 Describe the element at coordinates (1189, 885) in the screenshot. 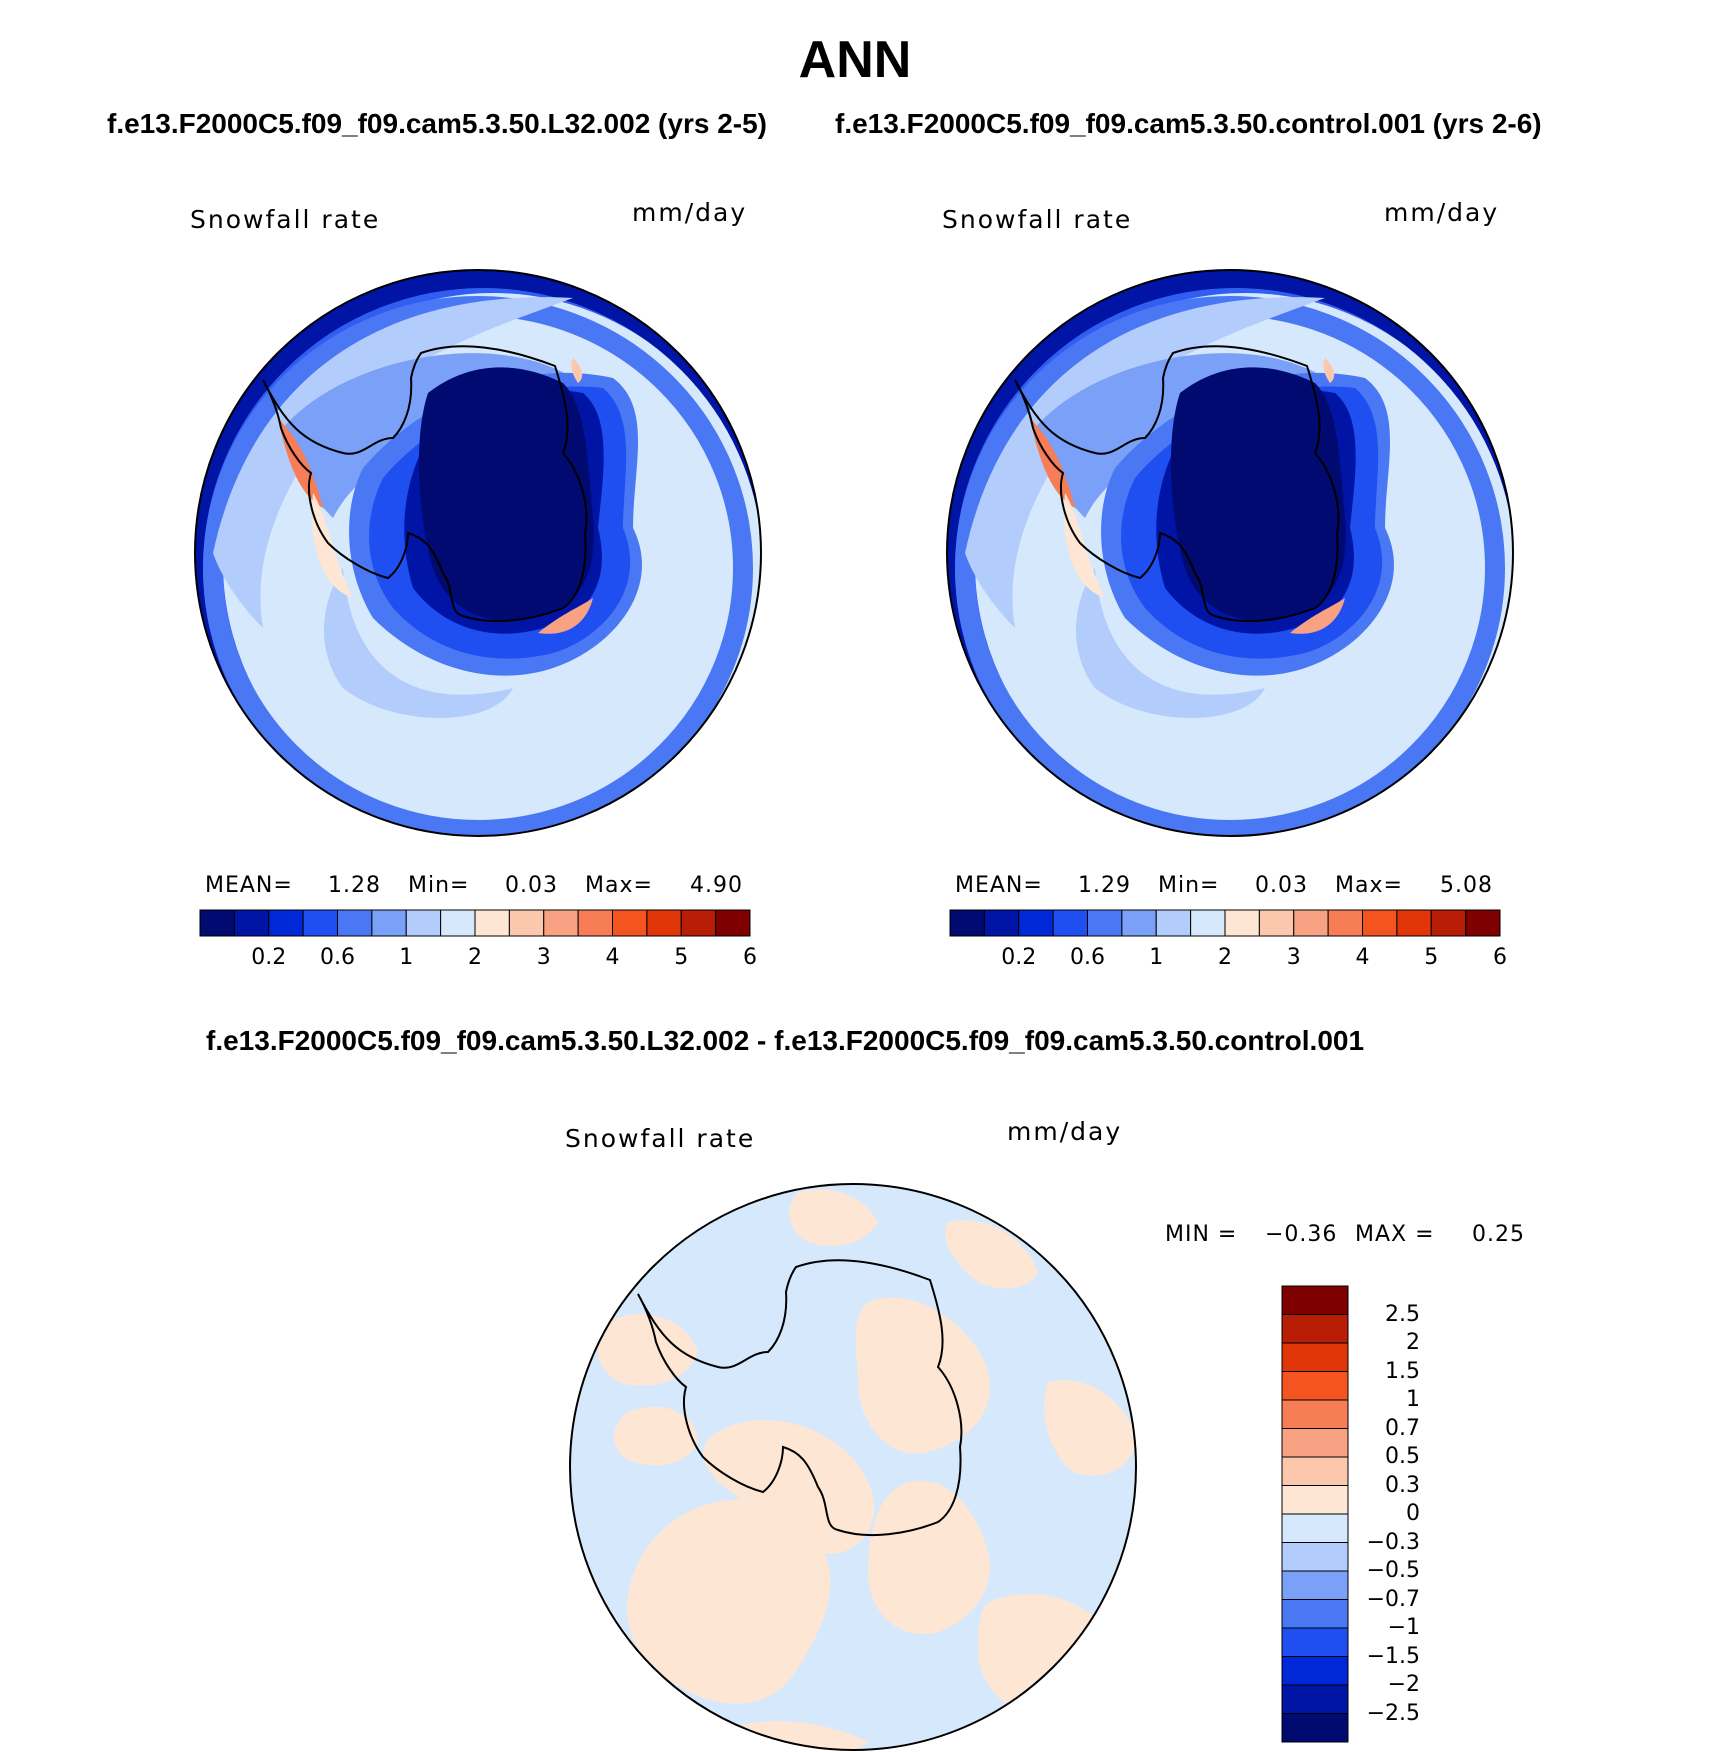

I see `right-min-label: Min=` at that location.